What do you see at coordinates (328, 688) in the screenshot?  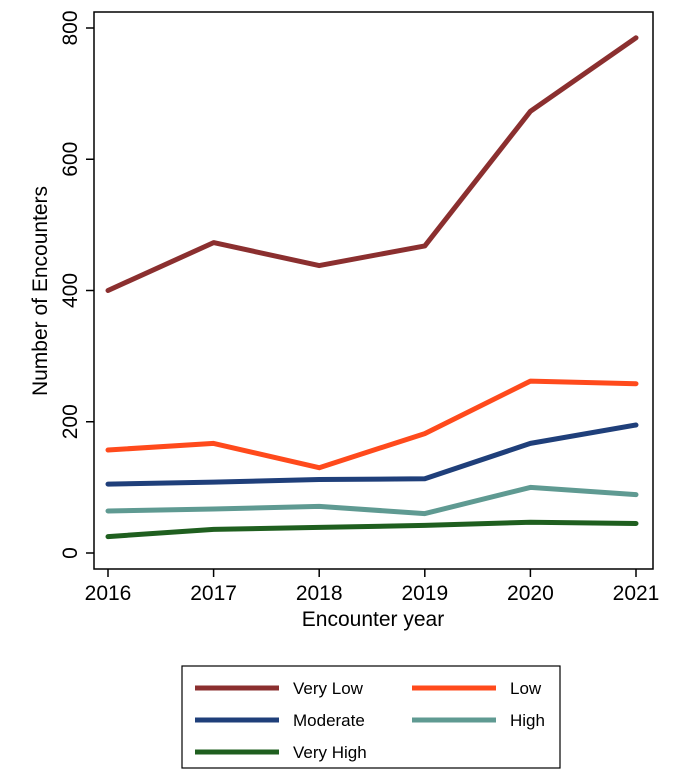 I see `legend-label-very-low: Very Low` at bounding box center [328, 688].